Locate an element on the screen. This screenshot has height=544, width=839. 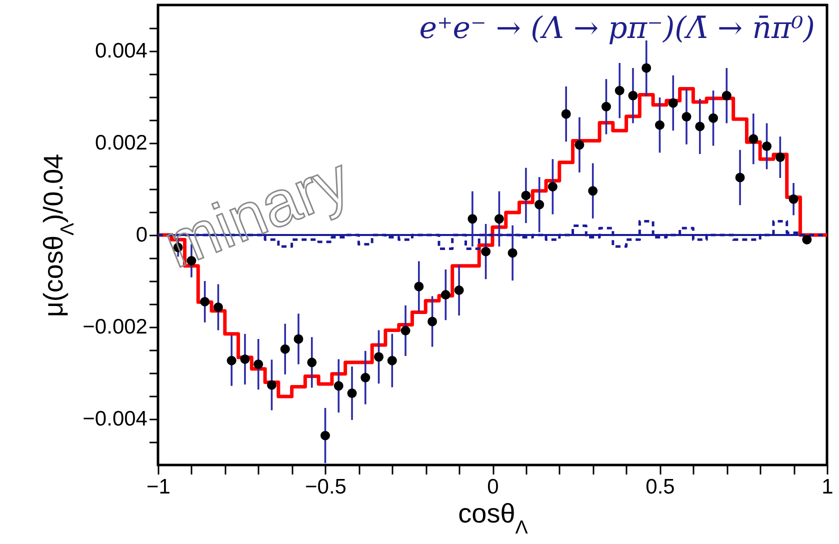
x-tick-label: −1 is located at coordinates (158, 487).